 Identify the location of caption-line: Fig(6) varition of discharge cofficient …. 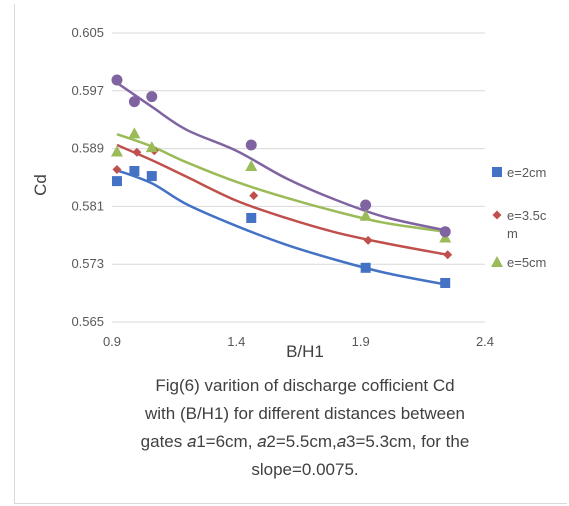
(305, 385).